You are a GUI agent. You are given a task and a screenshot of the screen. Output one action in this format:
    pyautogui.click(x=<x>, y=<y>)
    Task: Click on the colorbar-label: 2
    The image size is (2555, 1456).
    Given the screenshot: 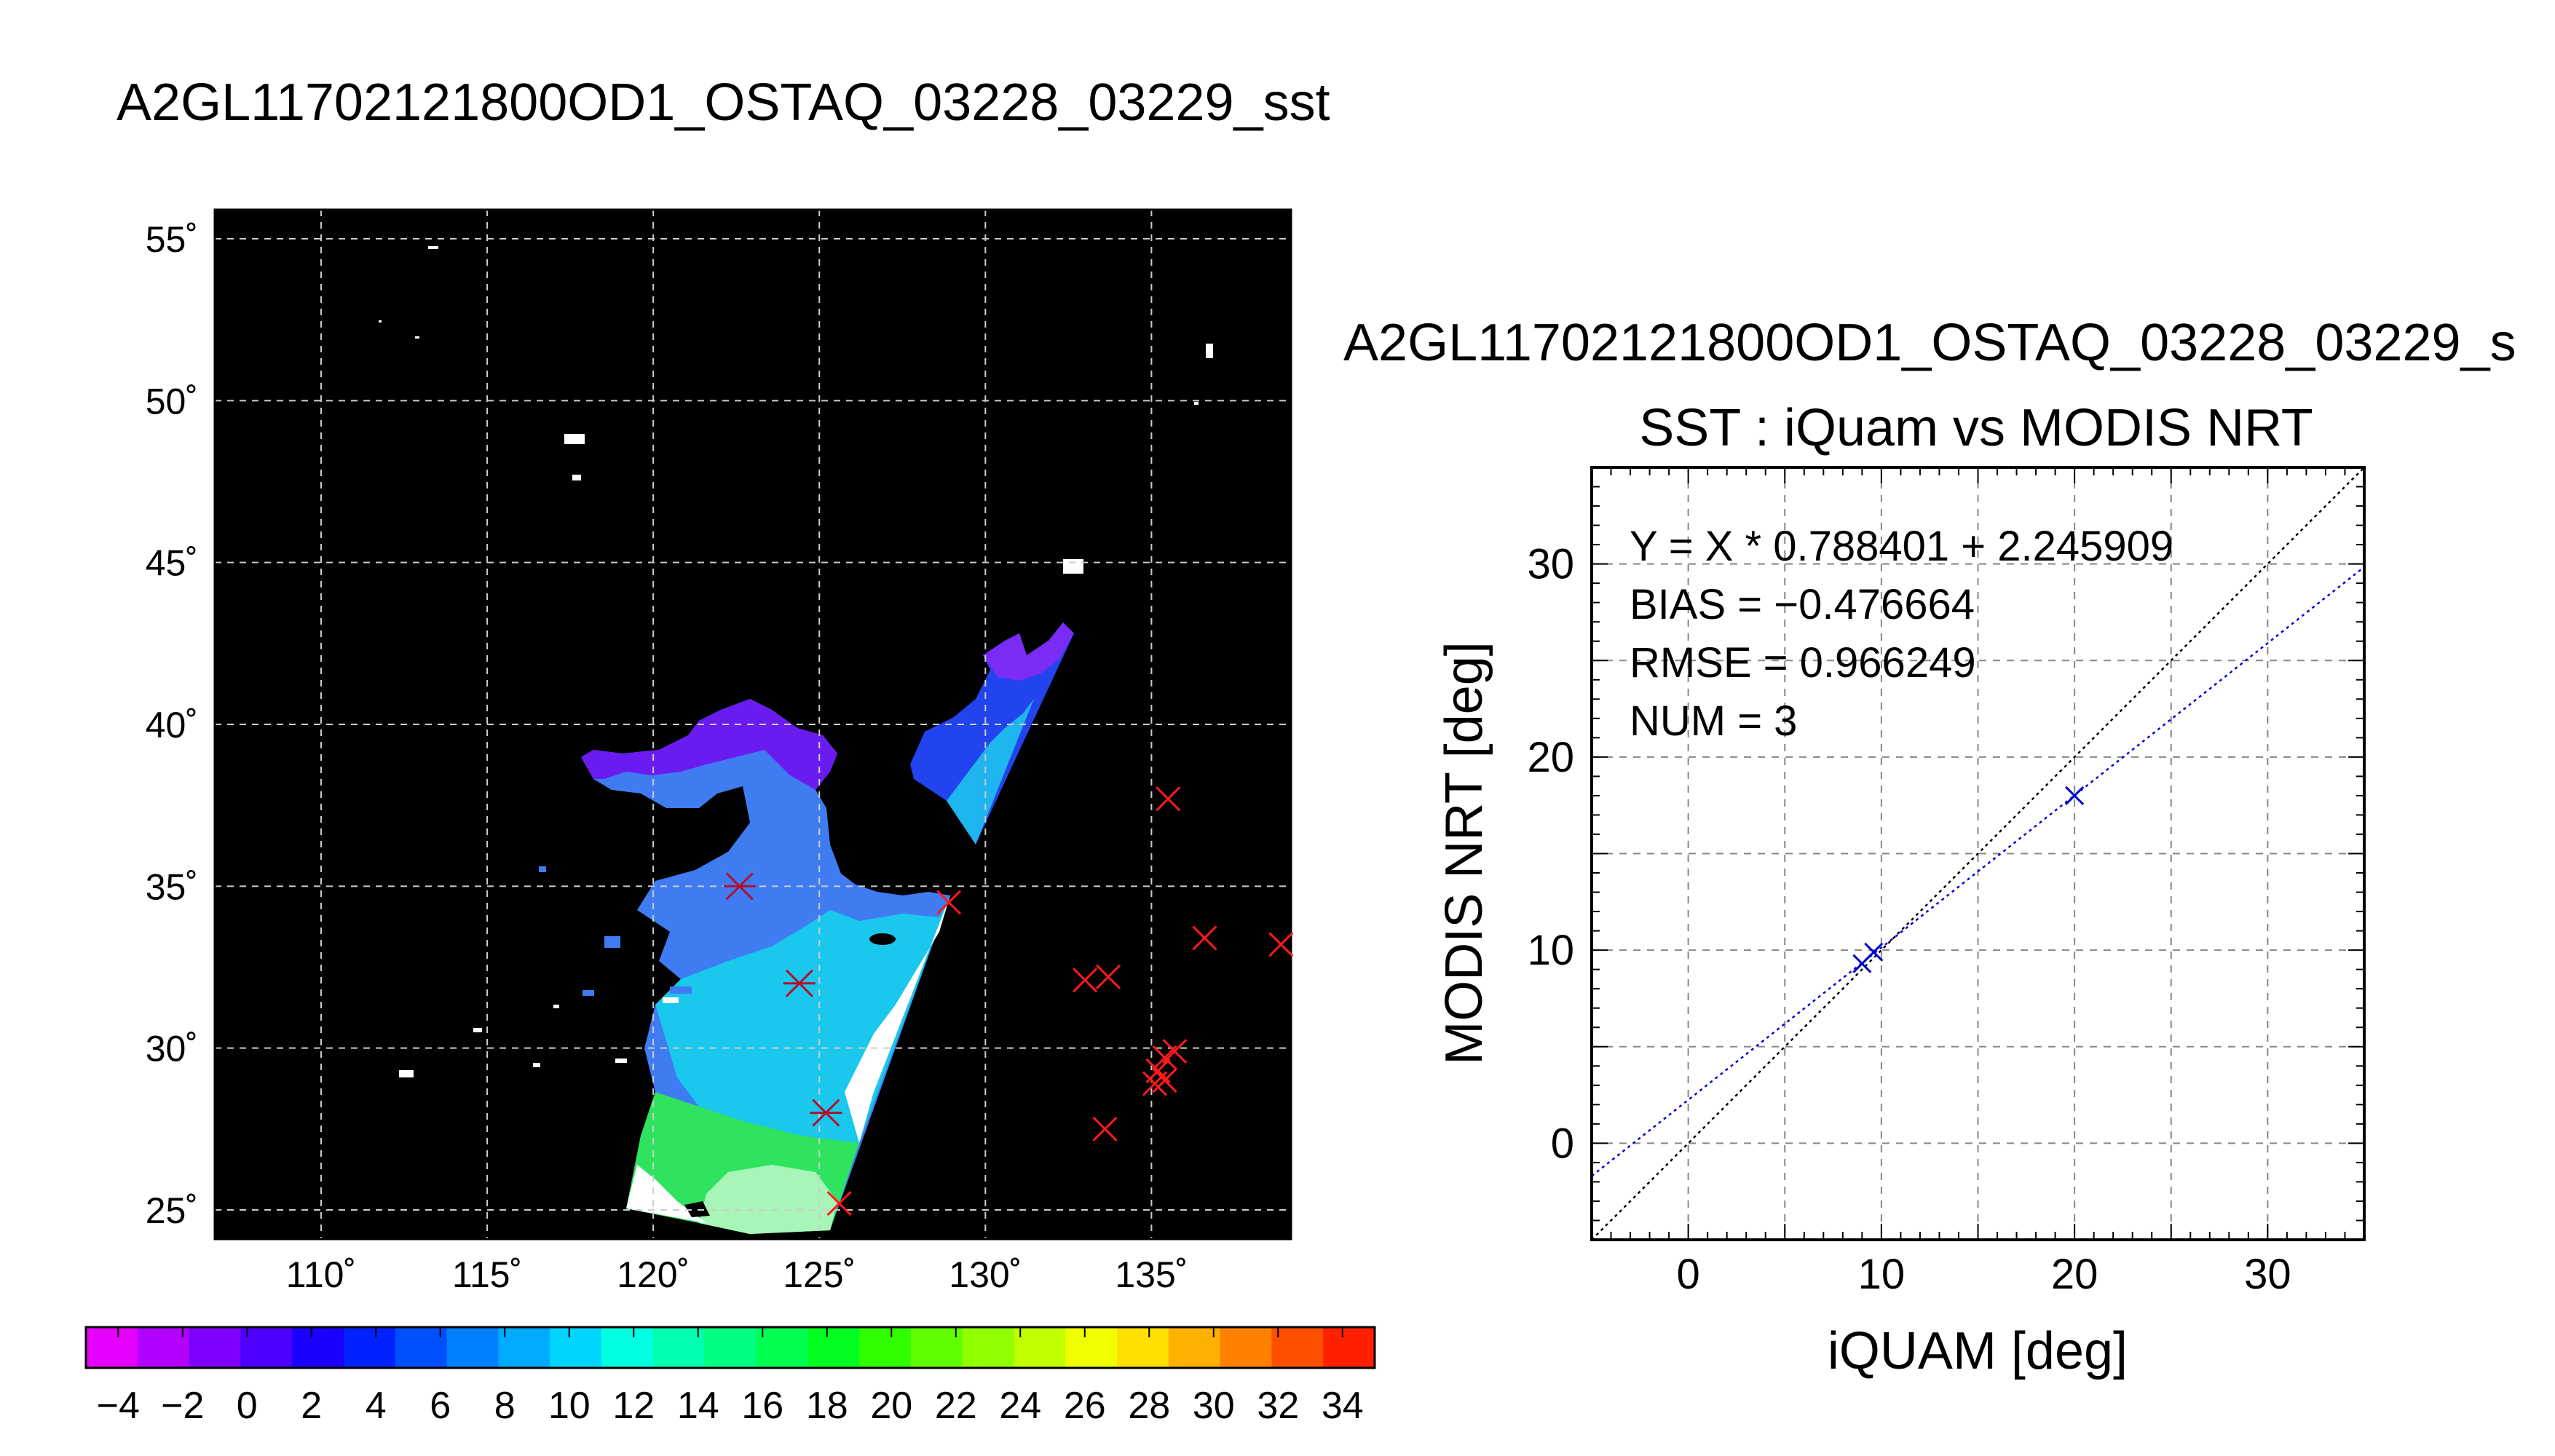 What is the action you would take?
    pyautogui.click(x=311, y=1406)
    